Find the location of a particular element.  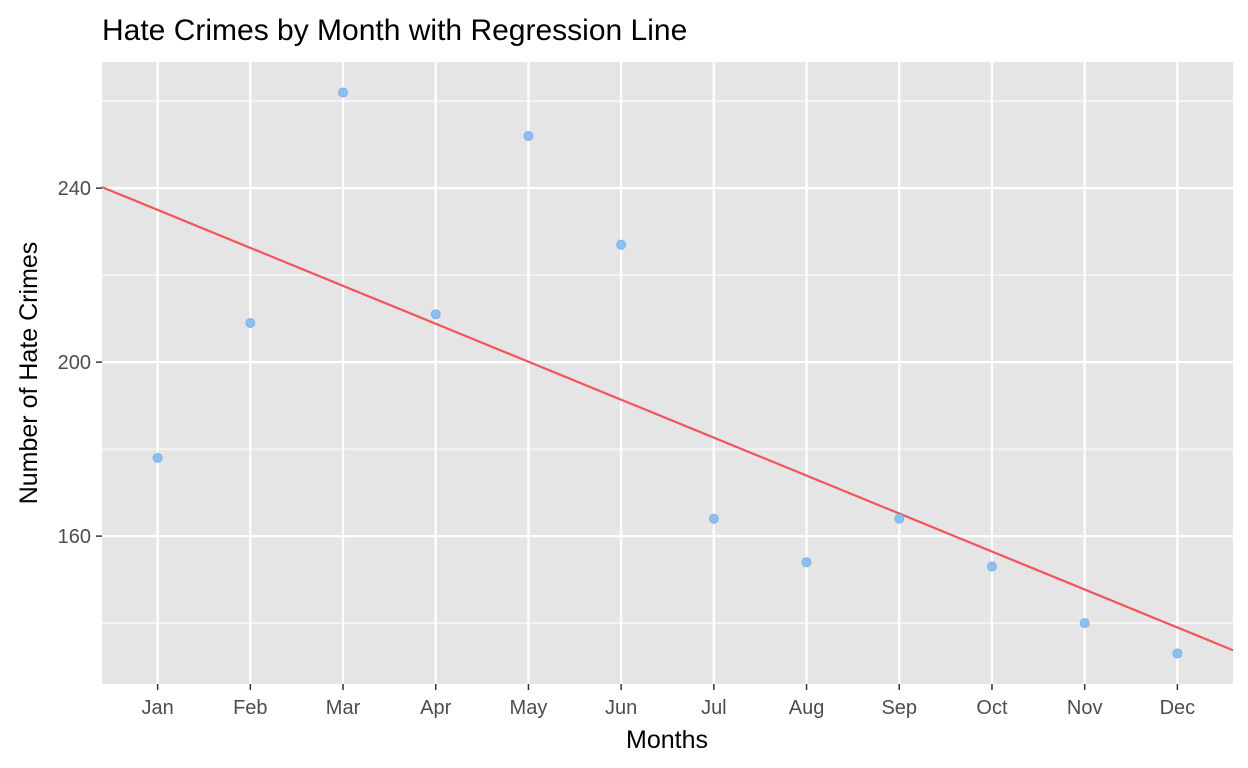

data-point-feb is located at coordinates (250, 322).